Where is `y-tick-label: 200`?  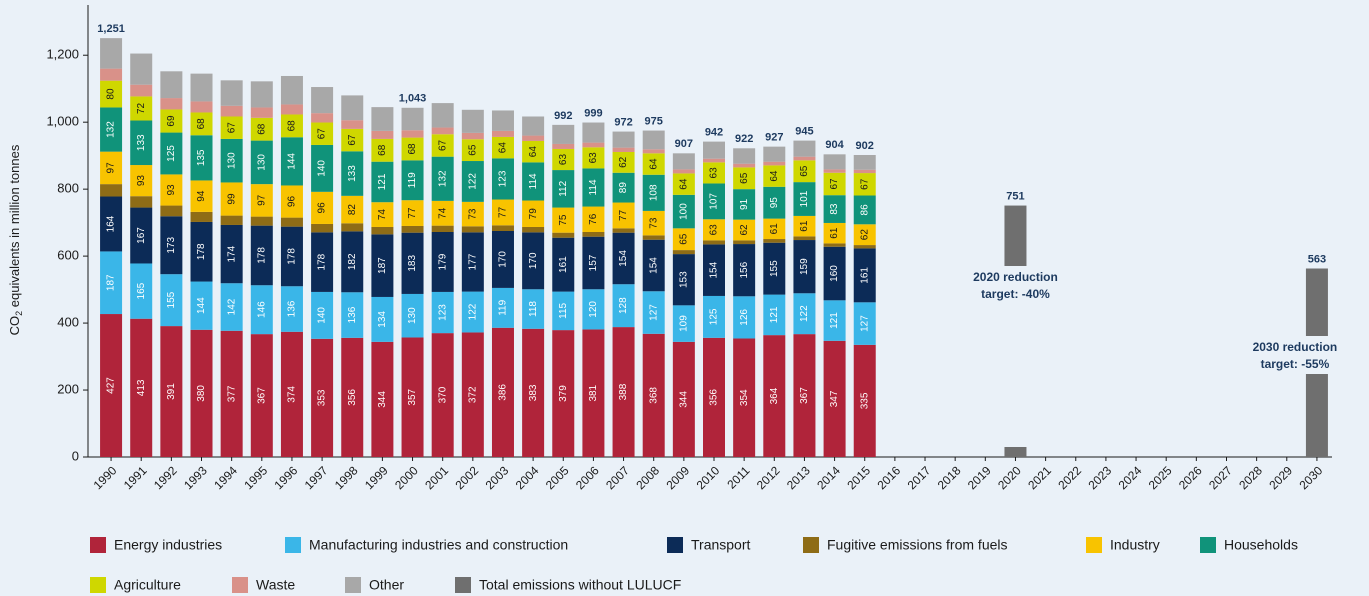
y-tick-label: 200 is located at coordinates (68, 388).